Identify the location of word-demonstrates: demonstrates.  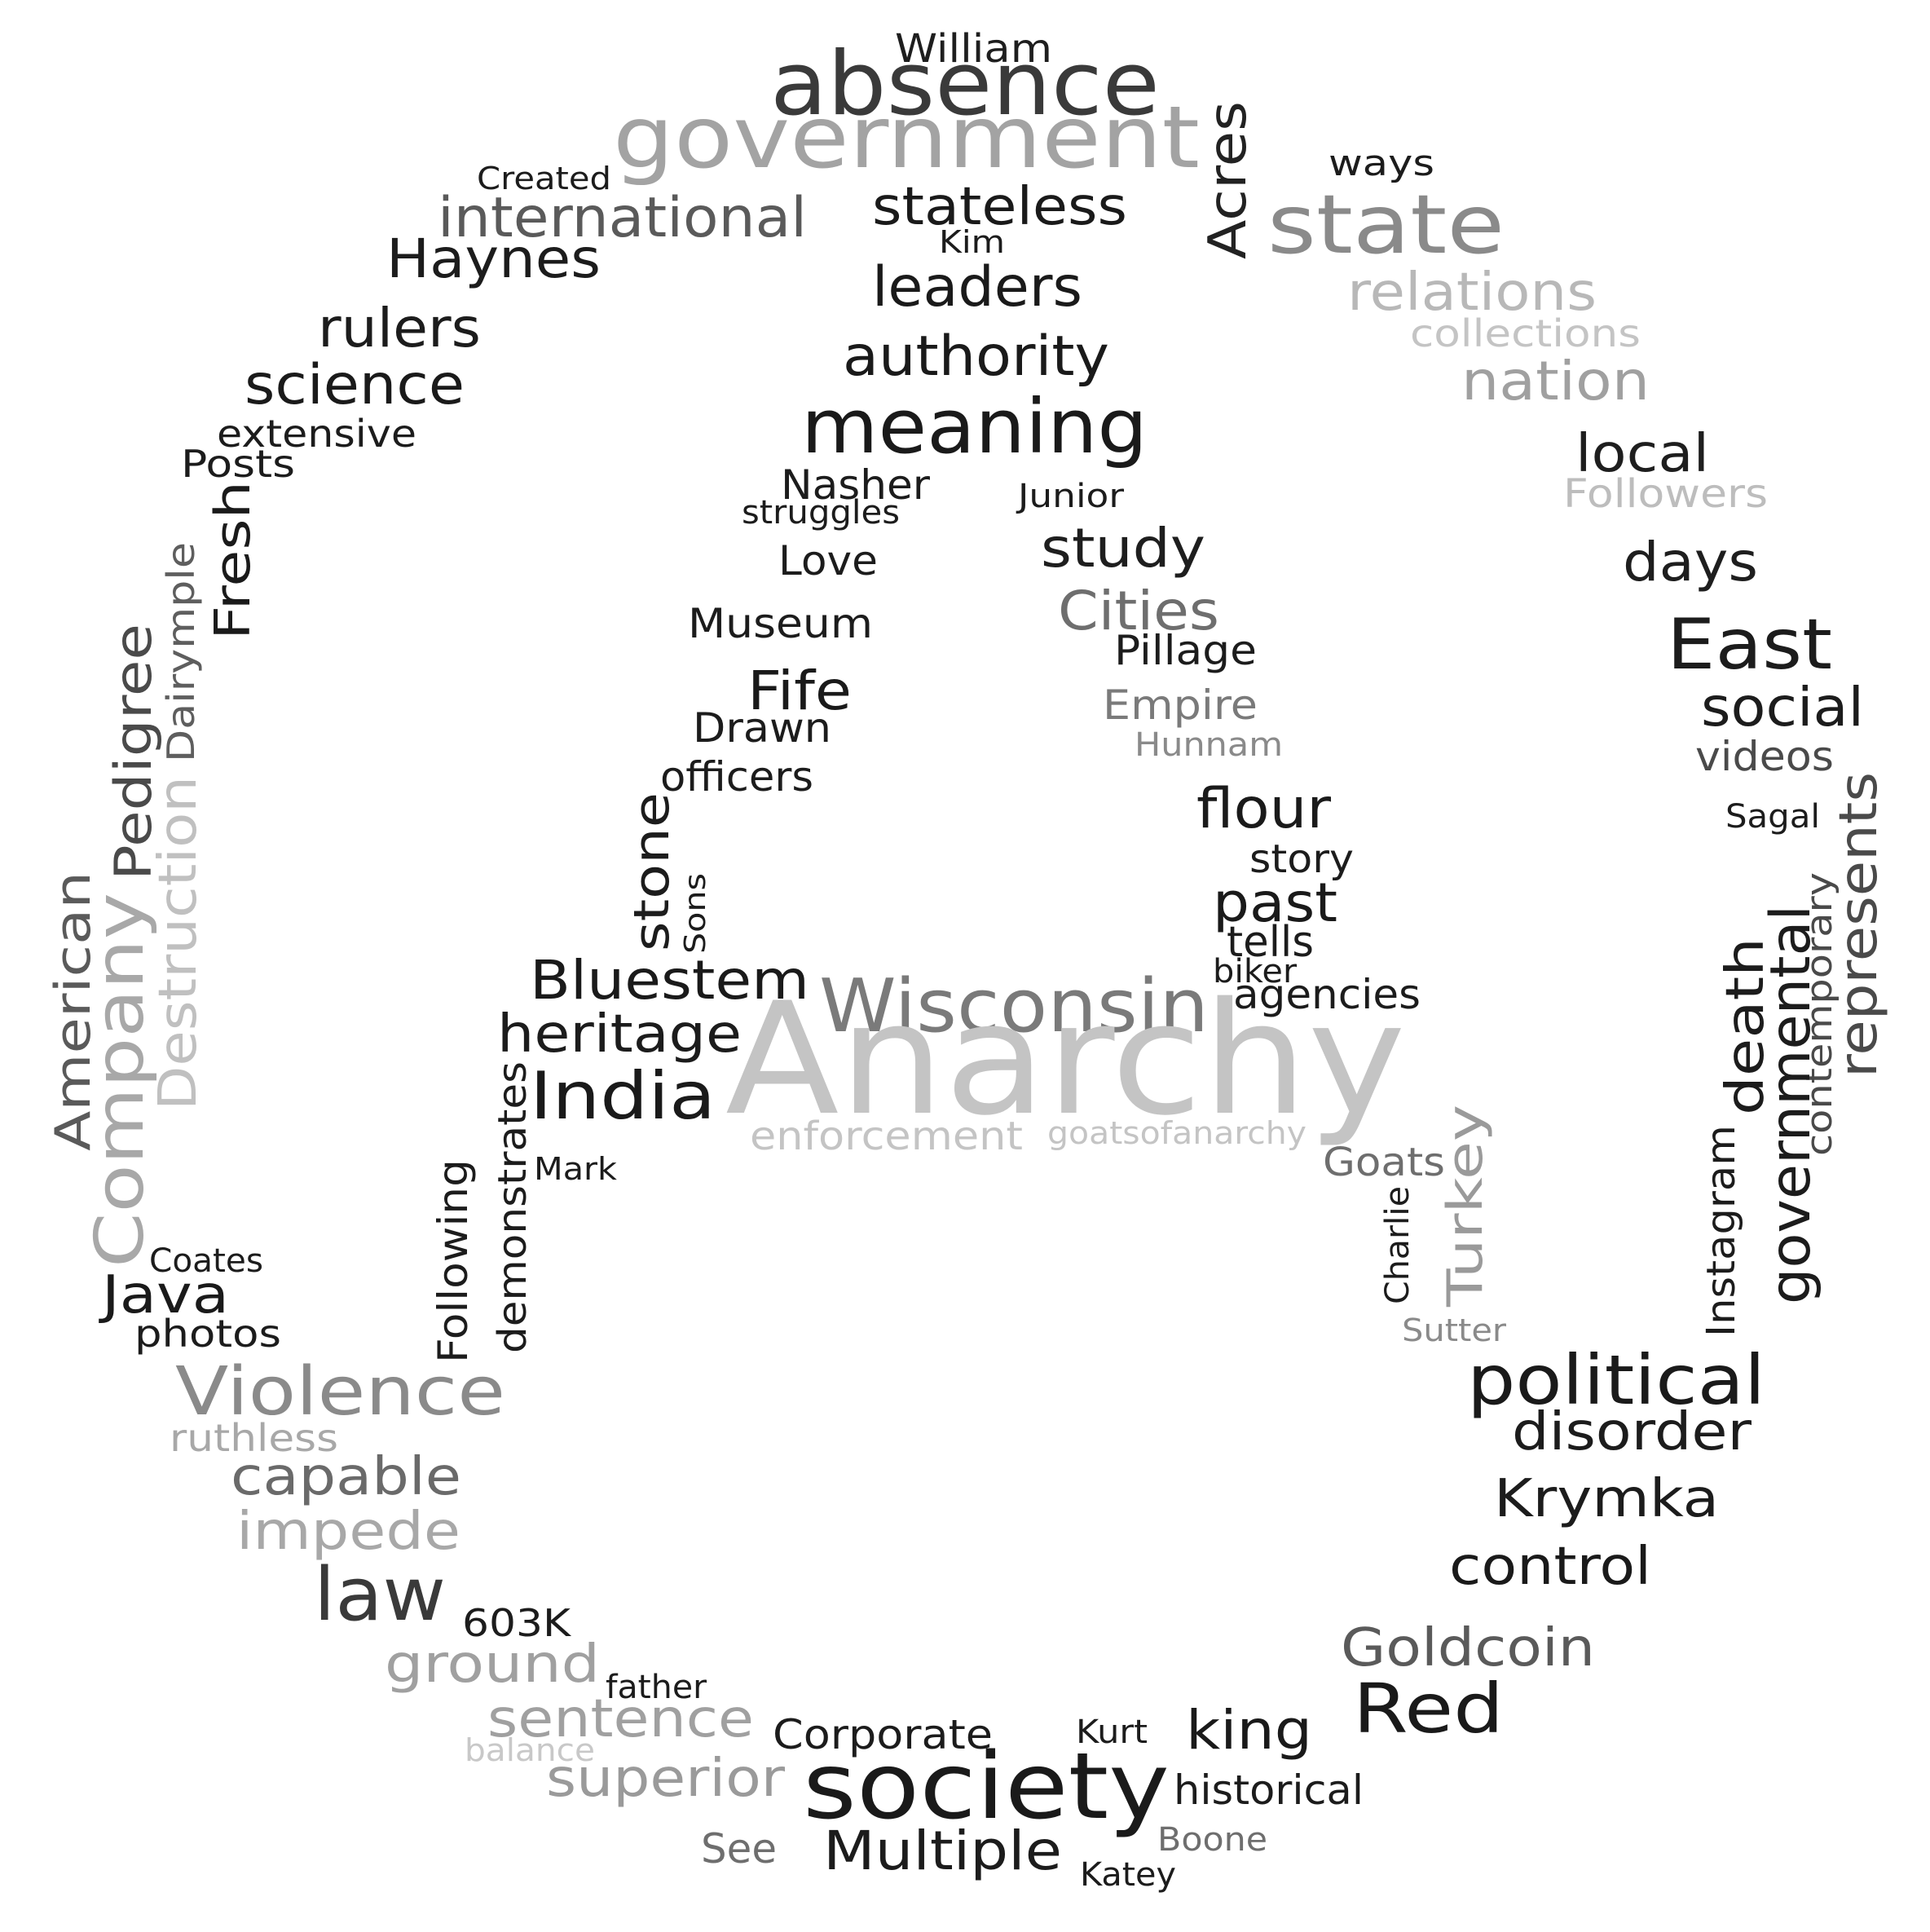
(512, 1207).